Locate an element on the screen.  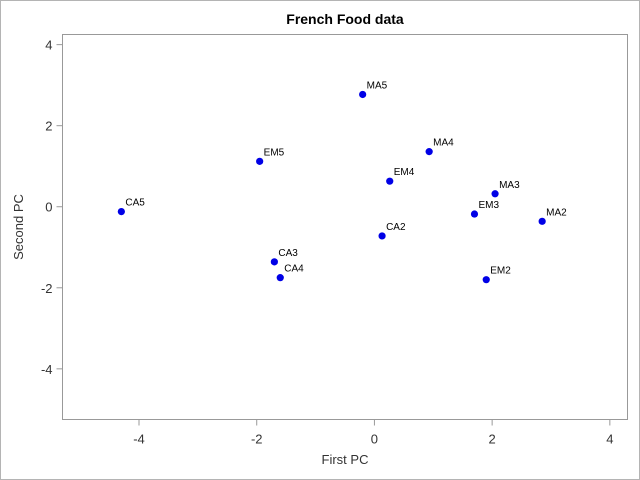
x-tick-label: 2 is located at coordinates (492, 439).